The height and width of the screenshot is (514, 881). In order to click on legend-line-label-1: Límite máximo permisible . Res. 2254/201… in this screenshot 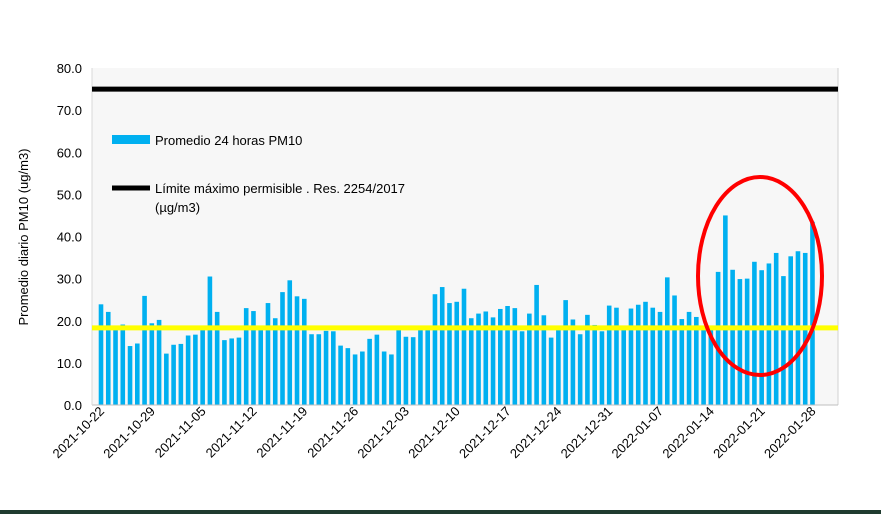, I will do `click(280, 188)`.